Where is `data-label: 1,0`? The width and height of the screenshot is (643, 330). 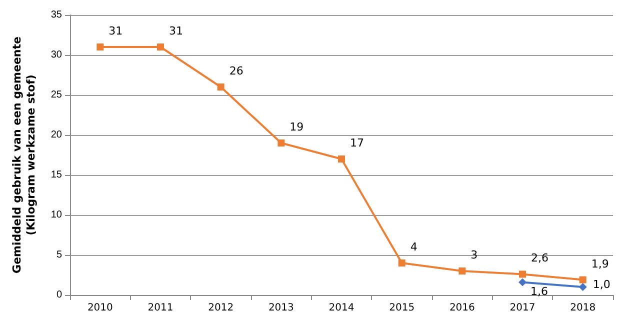 data-label: 1,0 is located at coordinates (601, 284).